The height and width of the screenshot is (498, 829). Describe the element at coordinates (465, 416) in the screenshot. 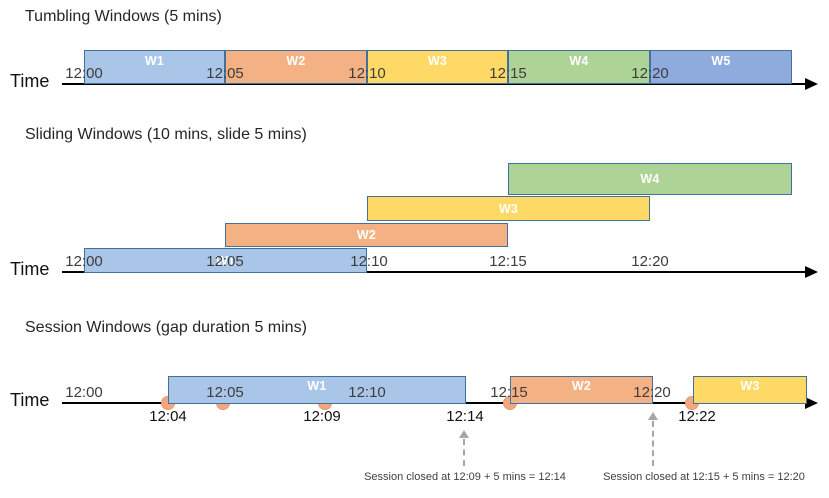

I see `event-time-label: 12:14` at that location.